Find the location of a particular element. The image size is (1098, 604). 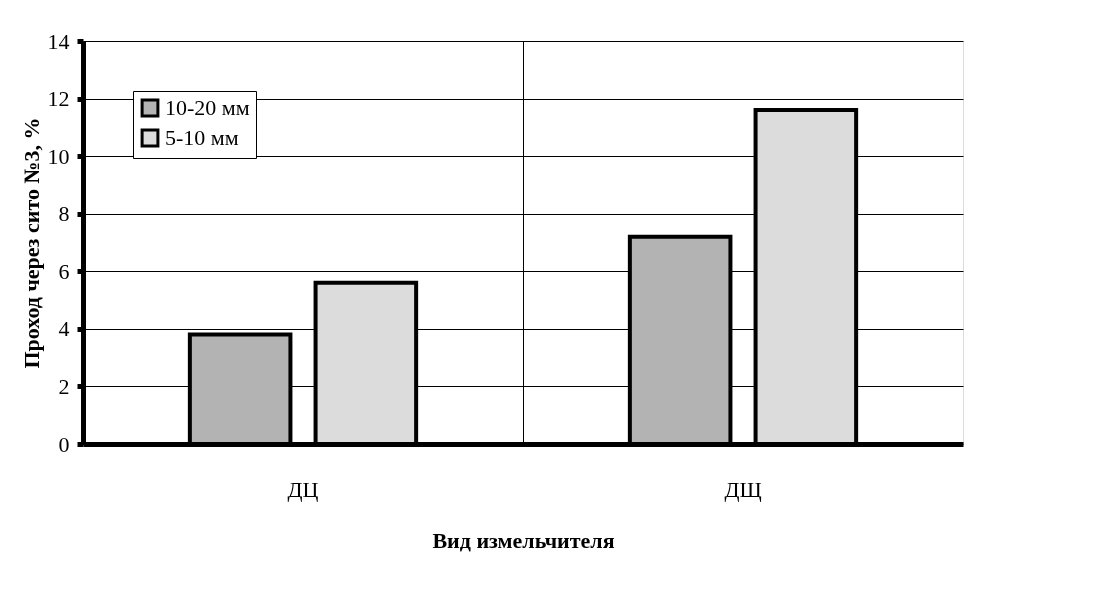

y-tick-label: 12 is located at coordinates (58, 99).